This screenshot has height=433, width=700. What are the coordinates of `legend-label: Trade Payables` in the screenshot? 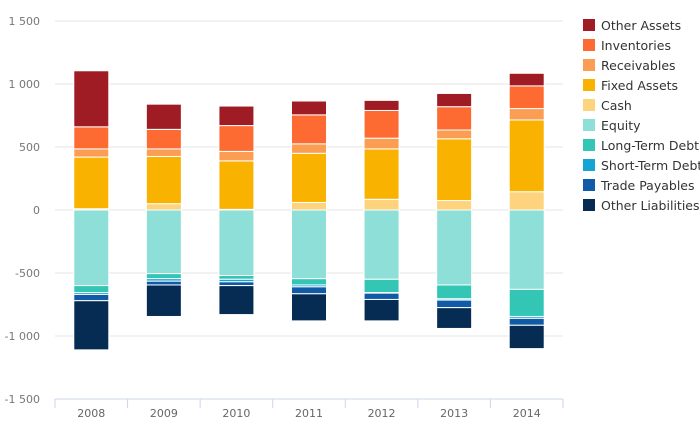 It's located at (647, 185).